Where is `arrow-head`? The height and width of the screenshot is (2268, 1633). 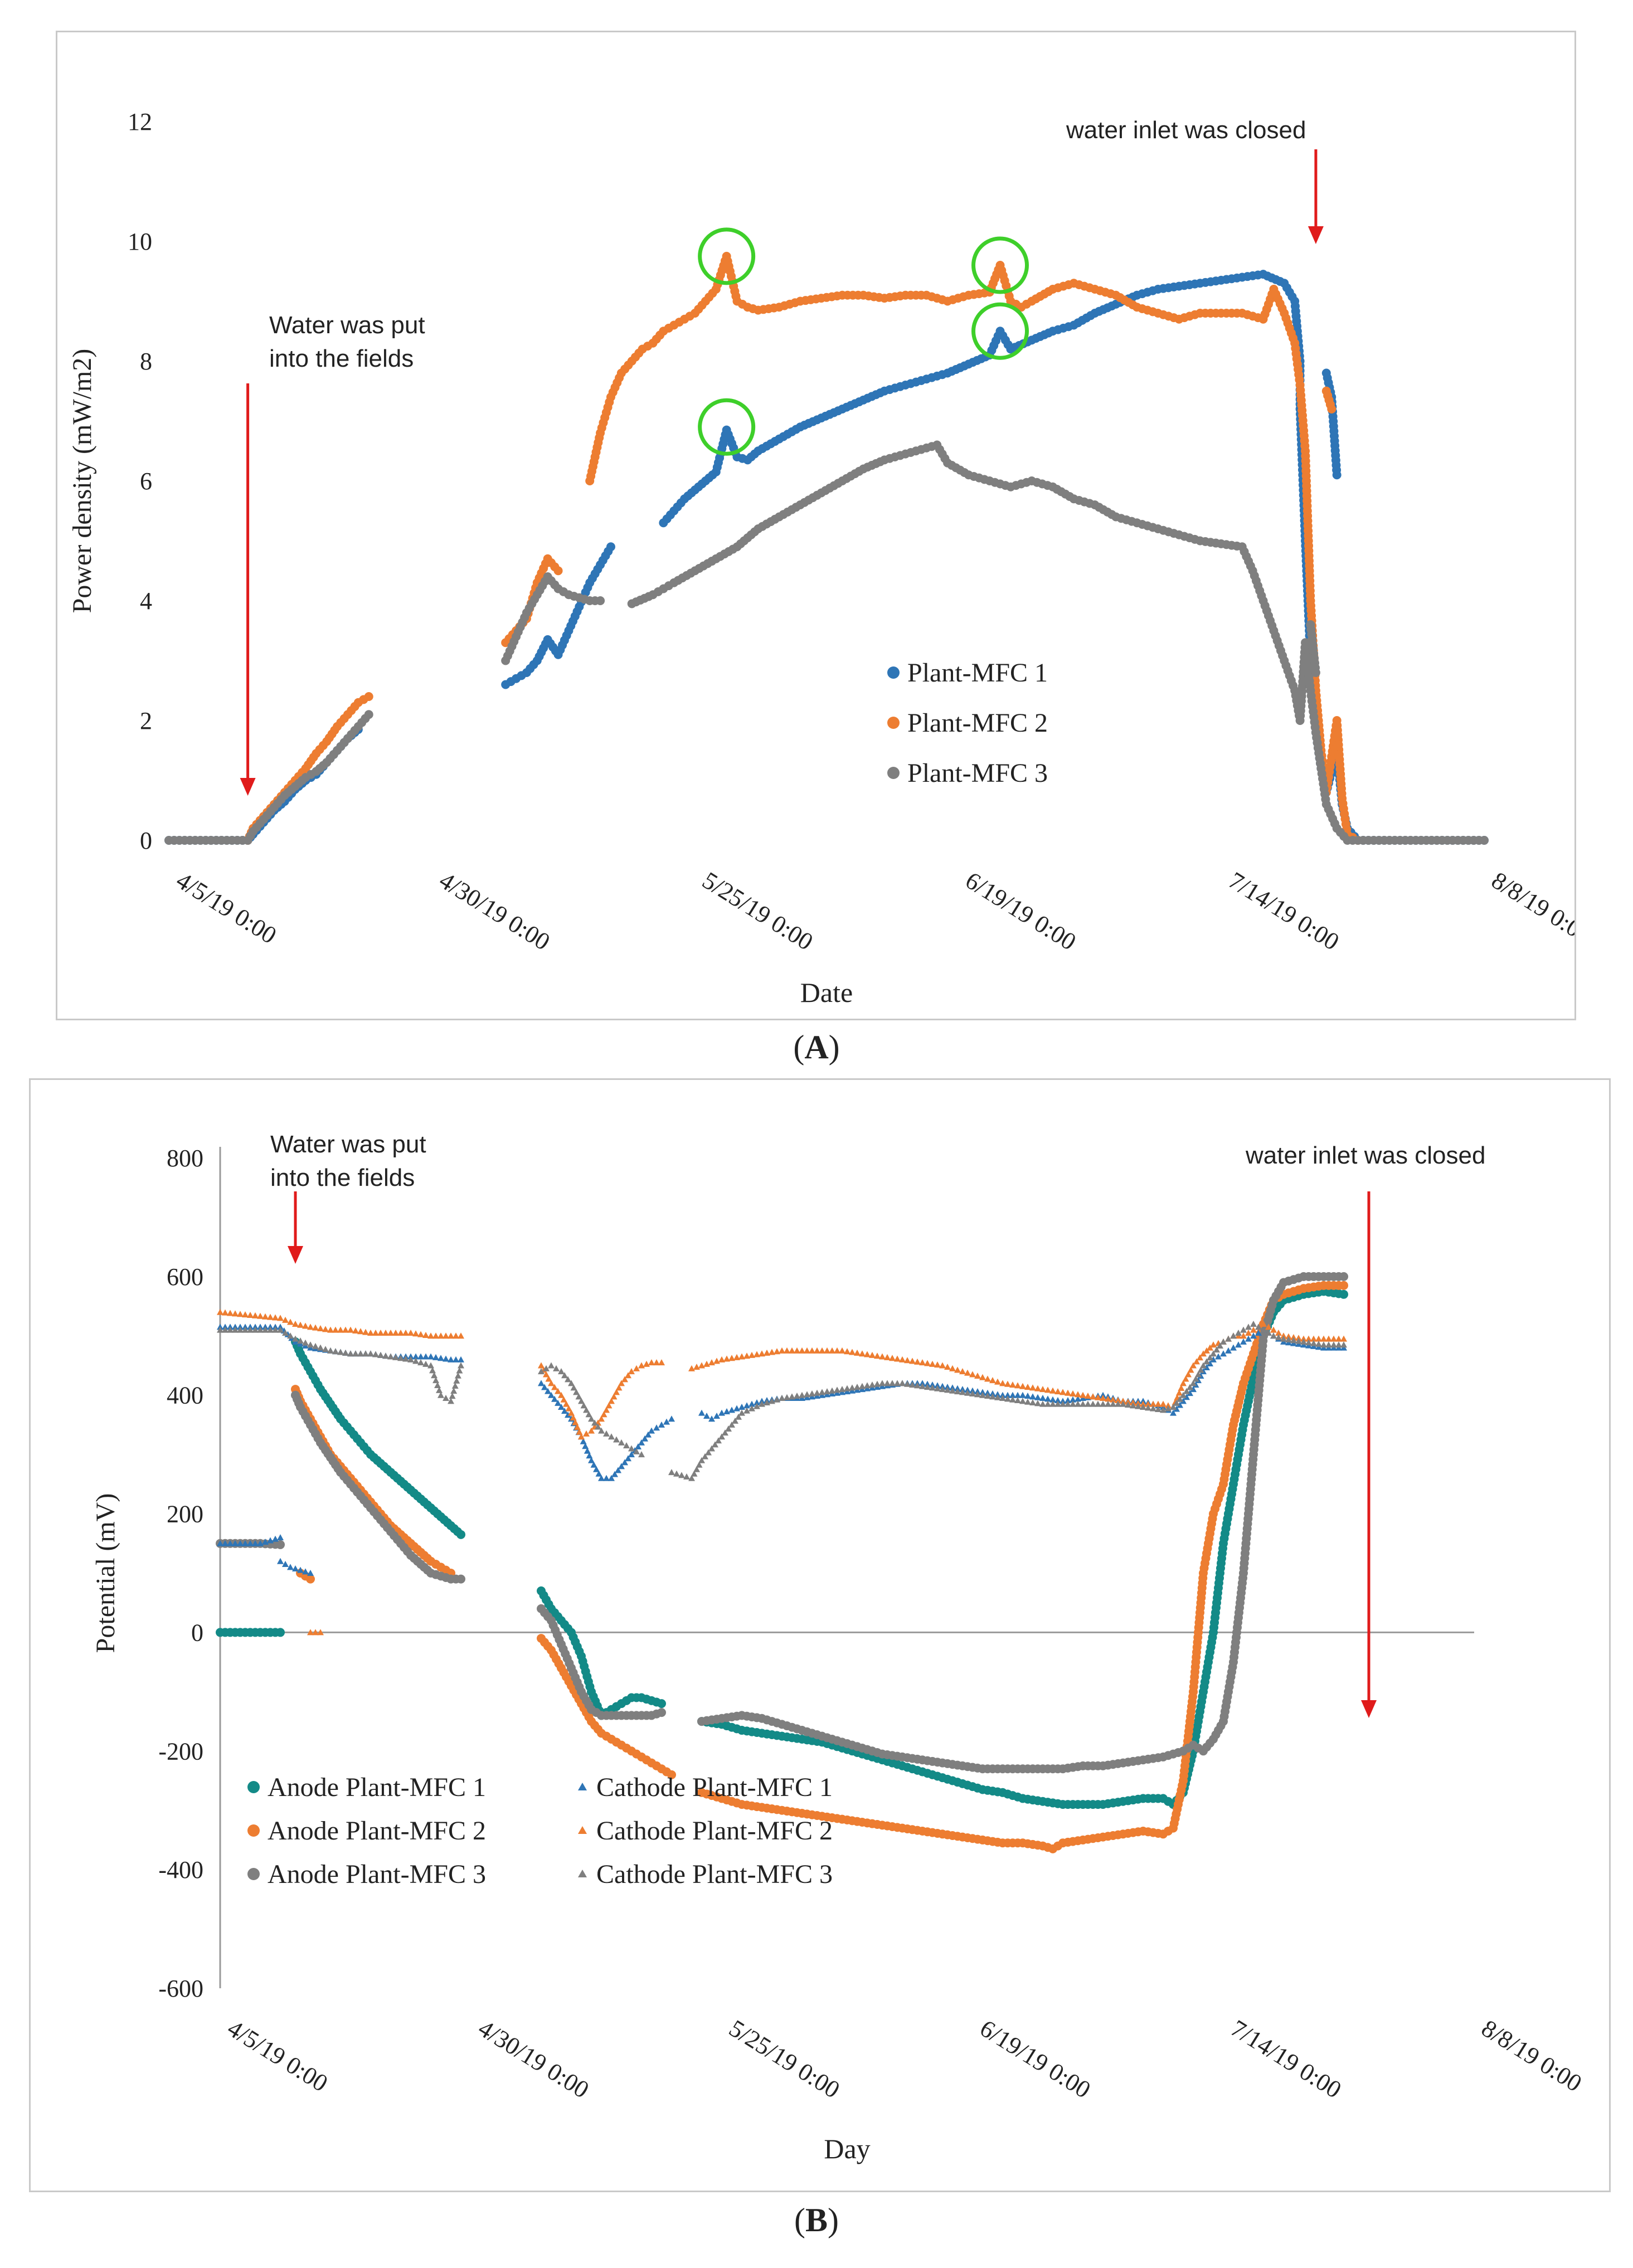 arrow-head is located at coordinates (248, 787).